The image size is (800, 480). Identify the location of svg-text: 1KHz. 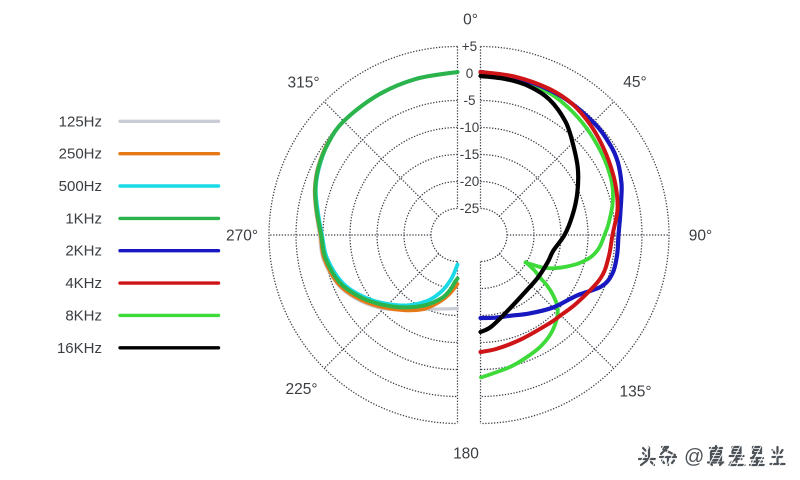
(83, 218).